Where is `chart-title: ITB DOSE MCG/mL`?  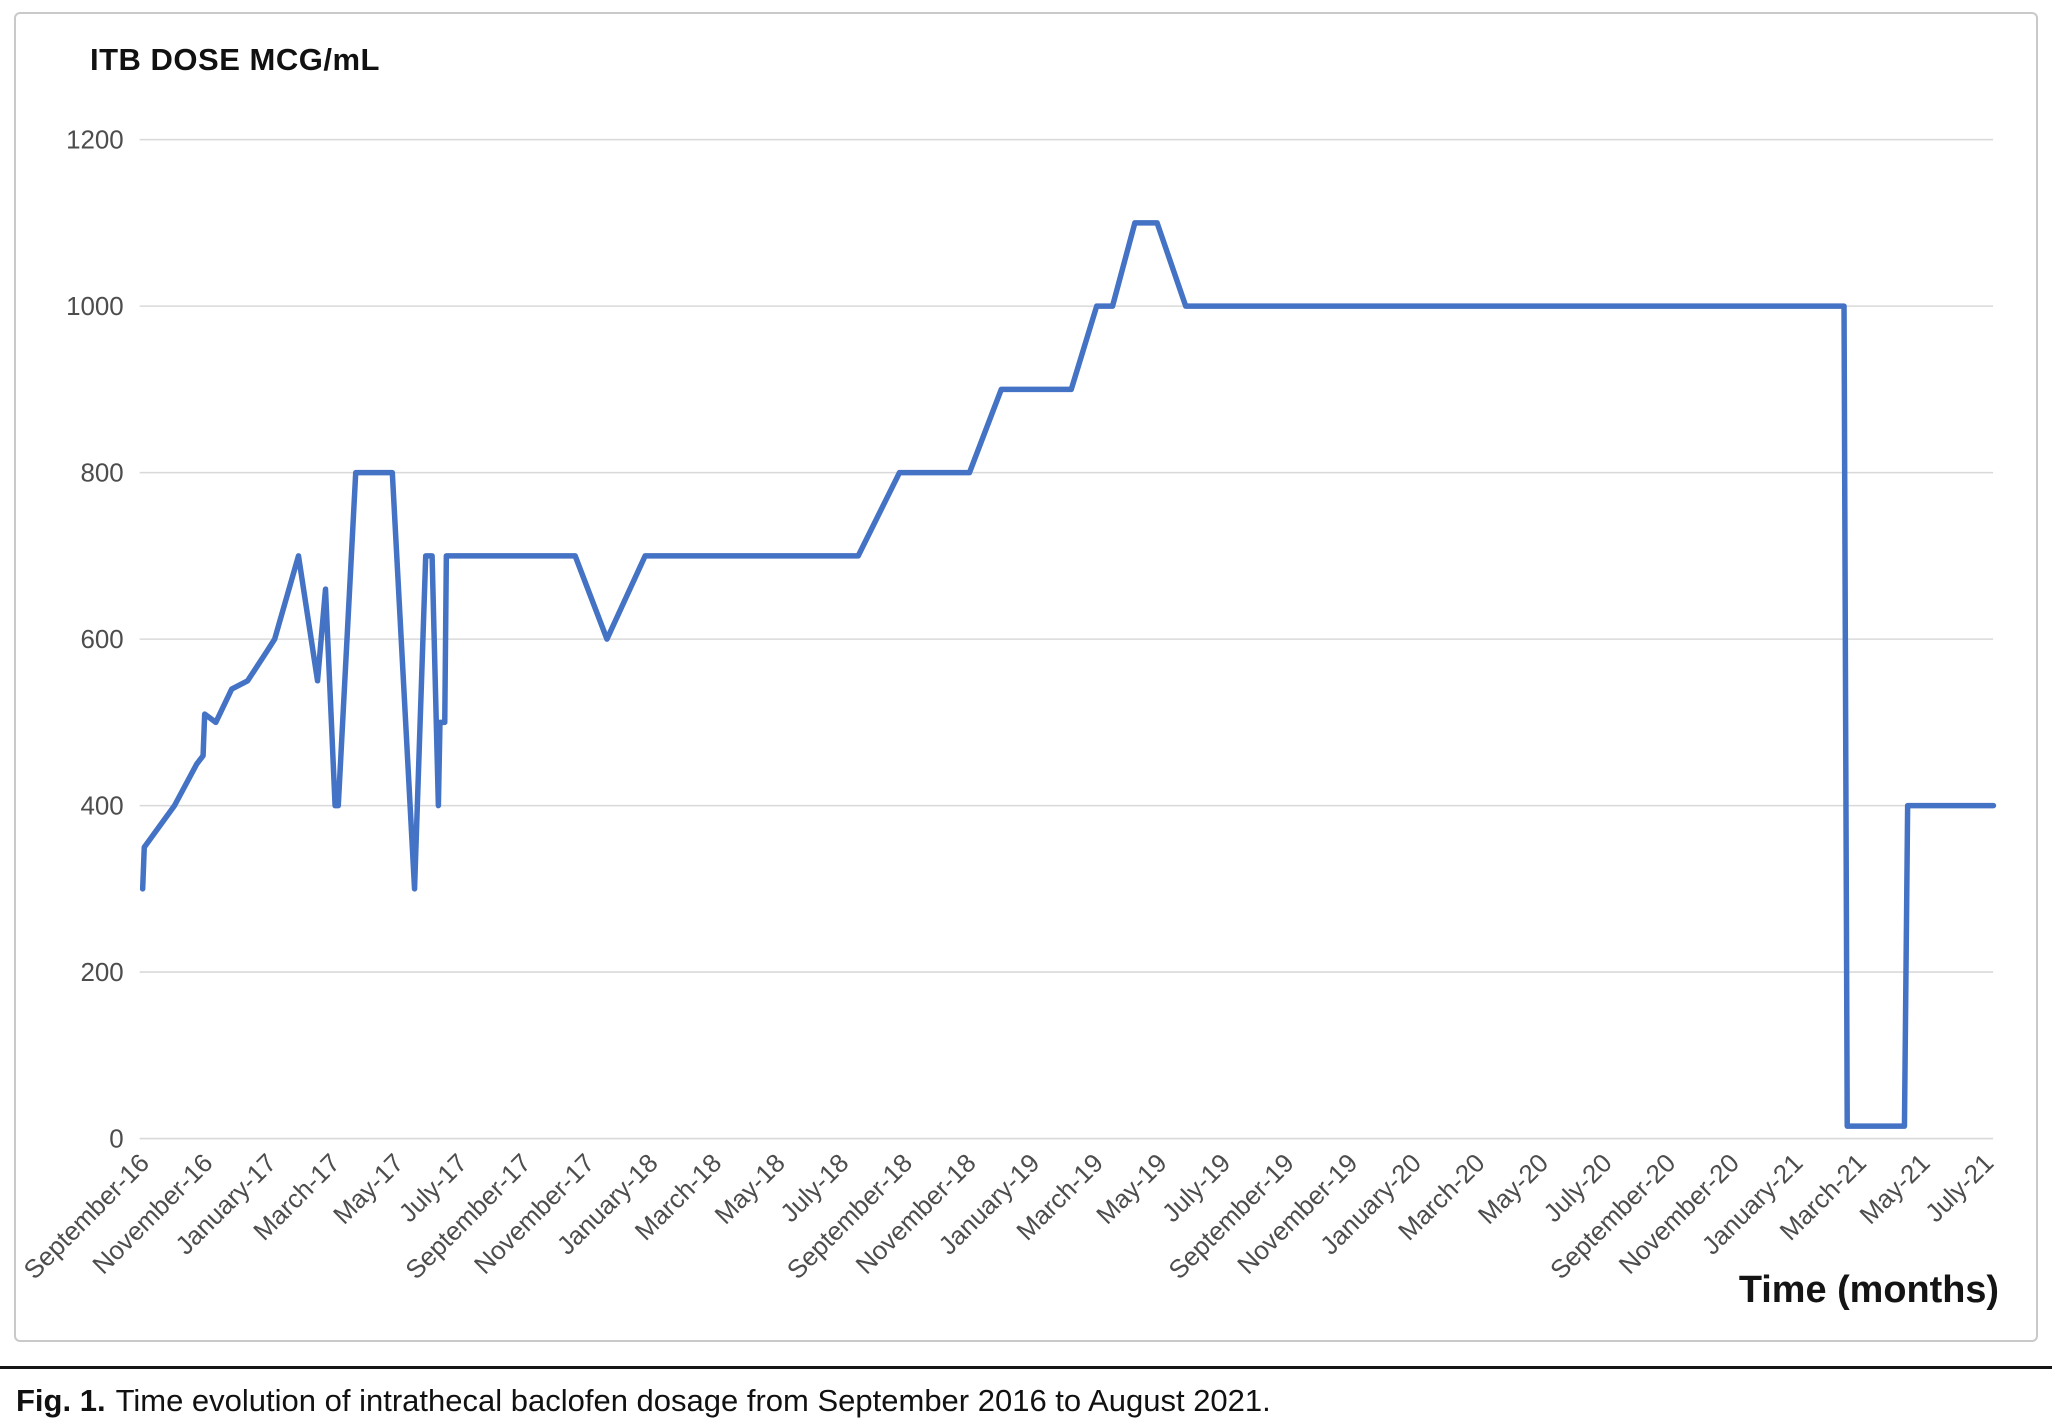 chart-title: ITB DOSE MCG/mL is located at coordinates (235, 59).